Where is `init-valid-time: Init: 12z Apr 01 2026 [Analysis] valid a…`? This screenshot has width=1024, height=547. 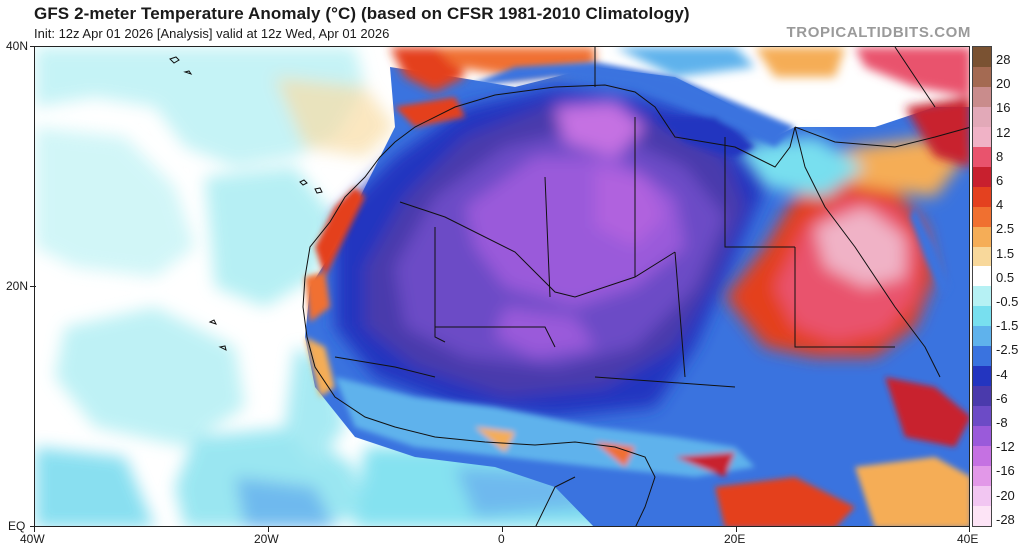
init-valid-time: Init: 12z Apr 01 2026 [Analysis] valid a… is located at coordinates (212, 33).